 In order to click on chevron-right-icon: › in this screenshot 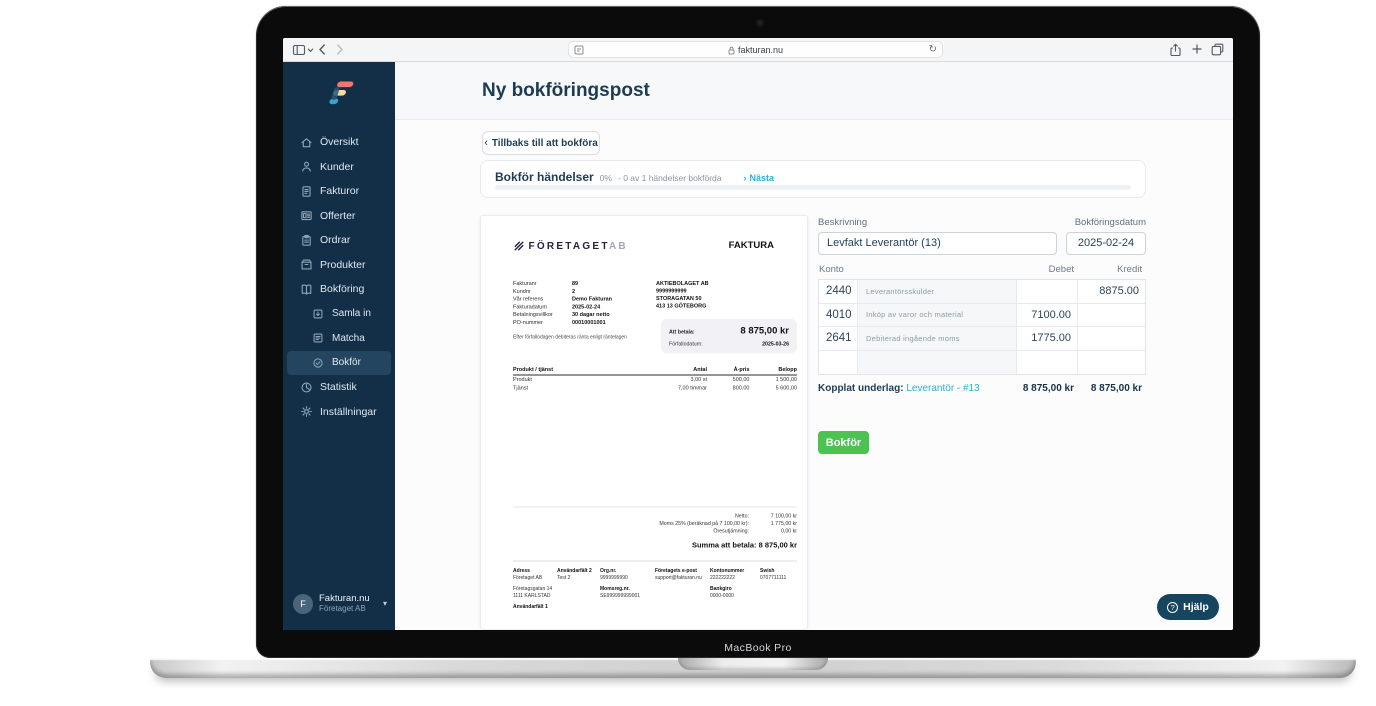, I will do `click(745, 178)`.